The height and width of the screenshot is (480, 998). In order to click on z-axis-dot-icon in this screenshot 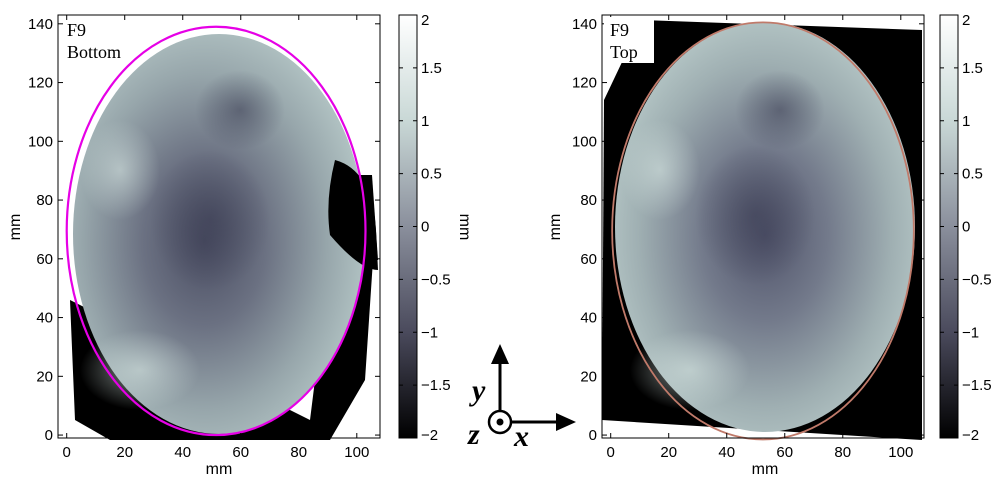, I will do `click(500, 422)`.